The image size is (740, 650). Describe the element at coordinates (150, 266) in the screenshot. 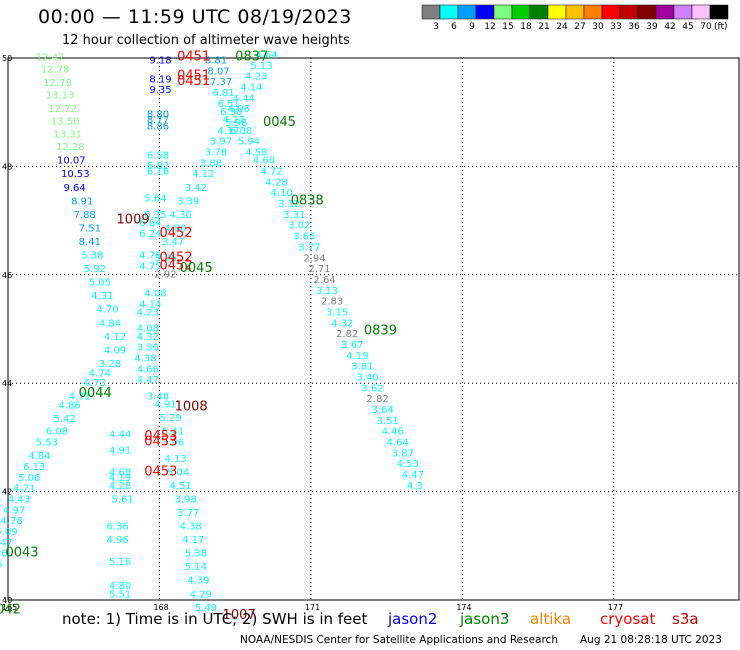

I see `wave-height-label: 4.75` at that location.